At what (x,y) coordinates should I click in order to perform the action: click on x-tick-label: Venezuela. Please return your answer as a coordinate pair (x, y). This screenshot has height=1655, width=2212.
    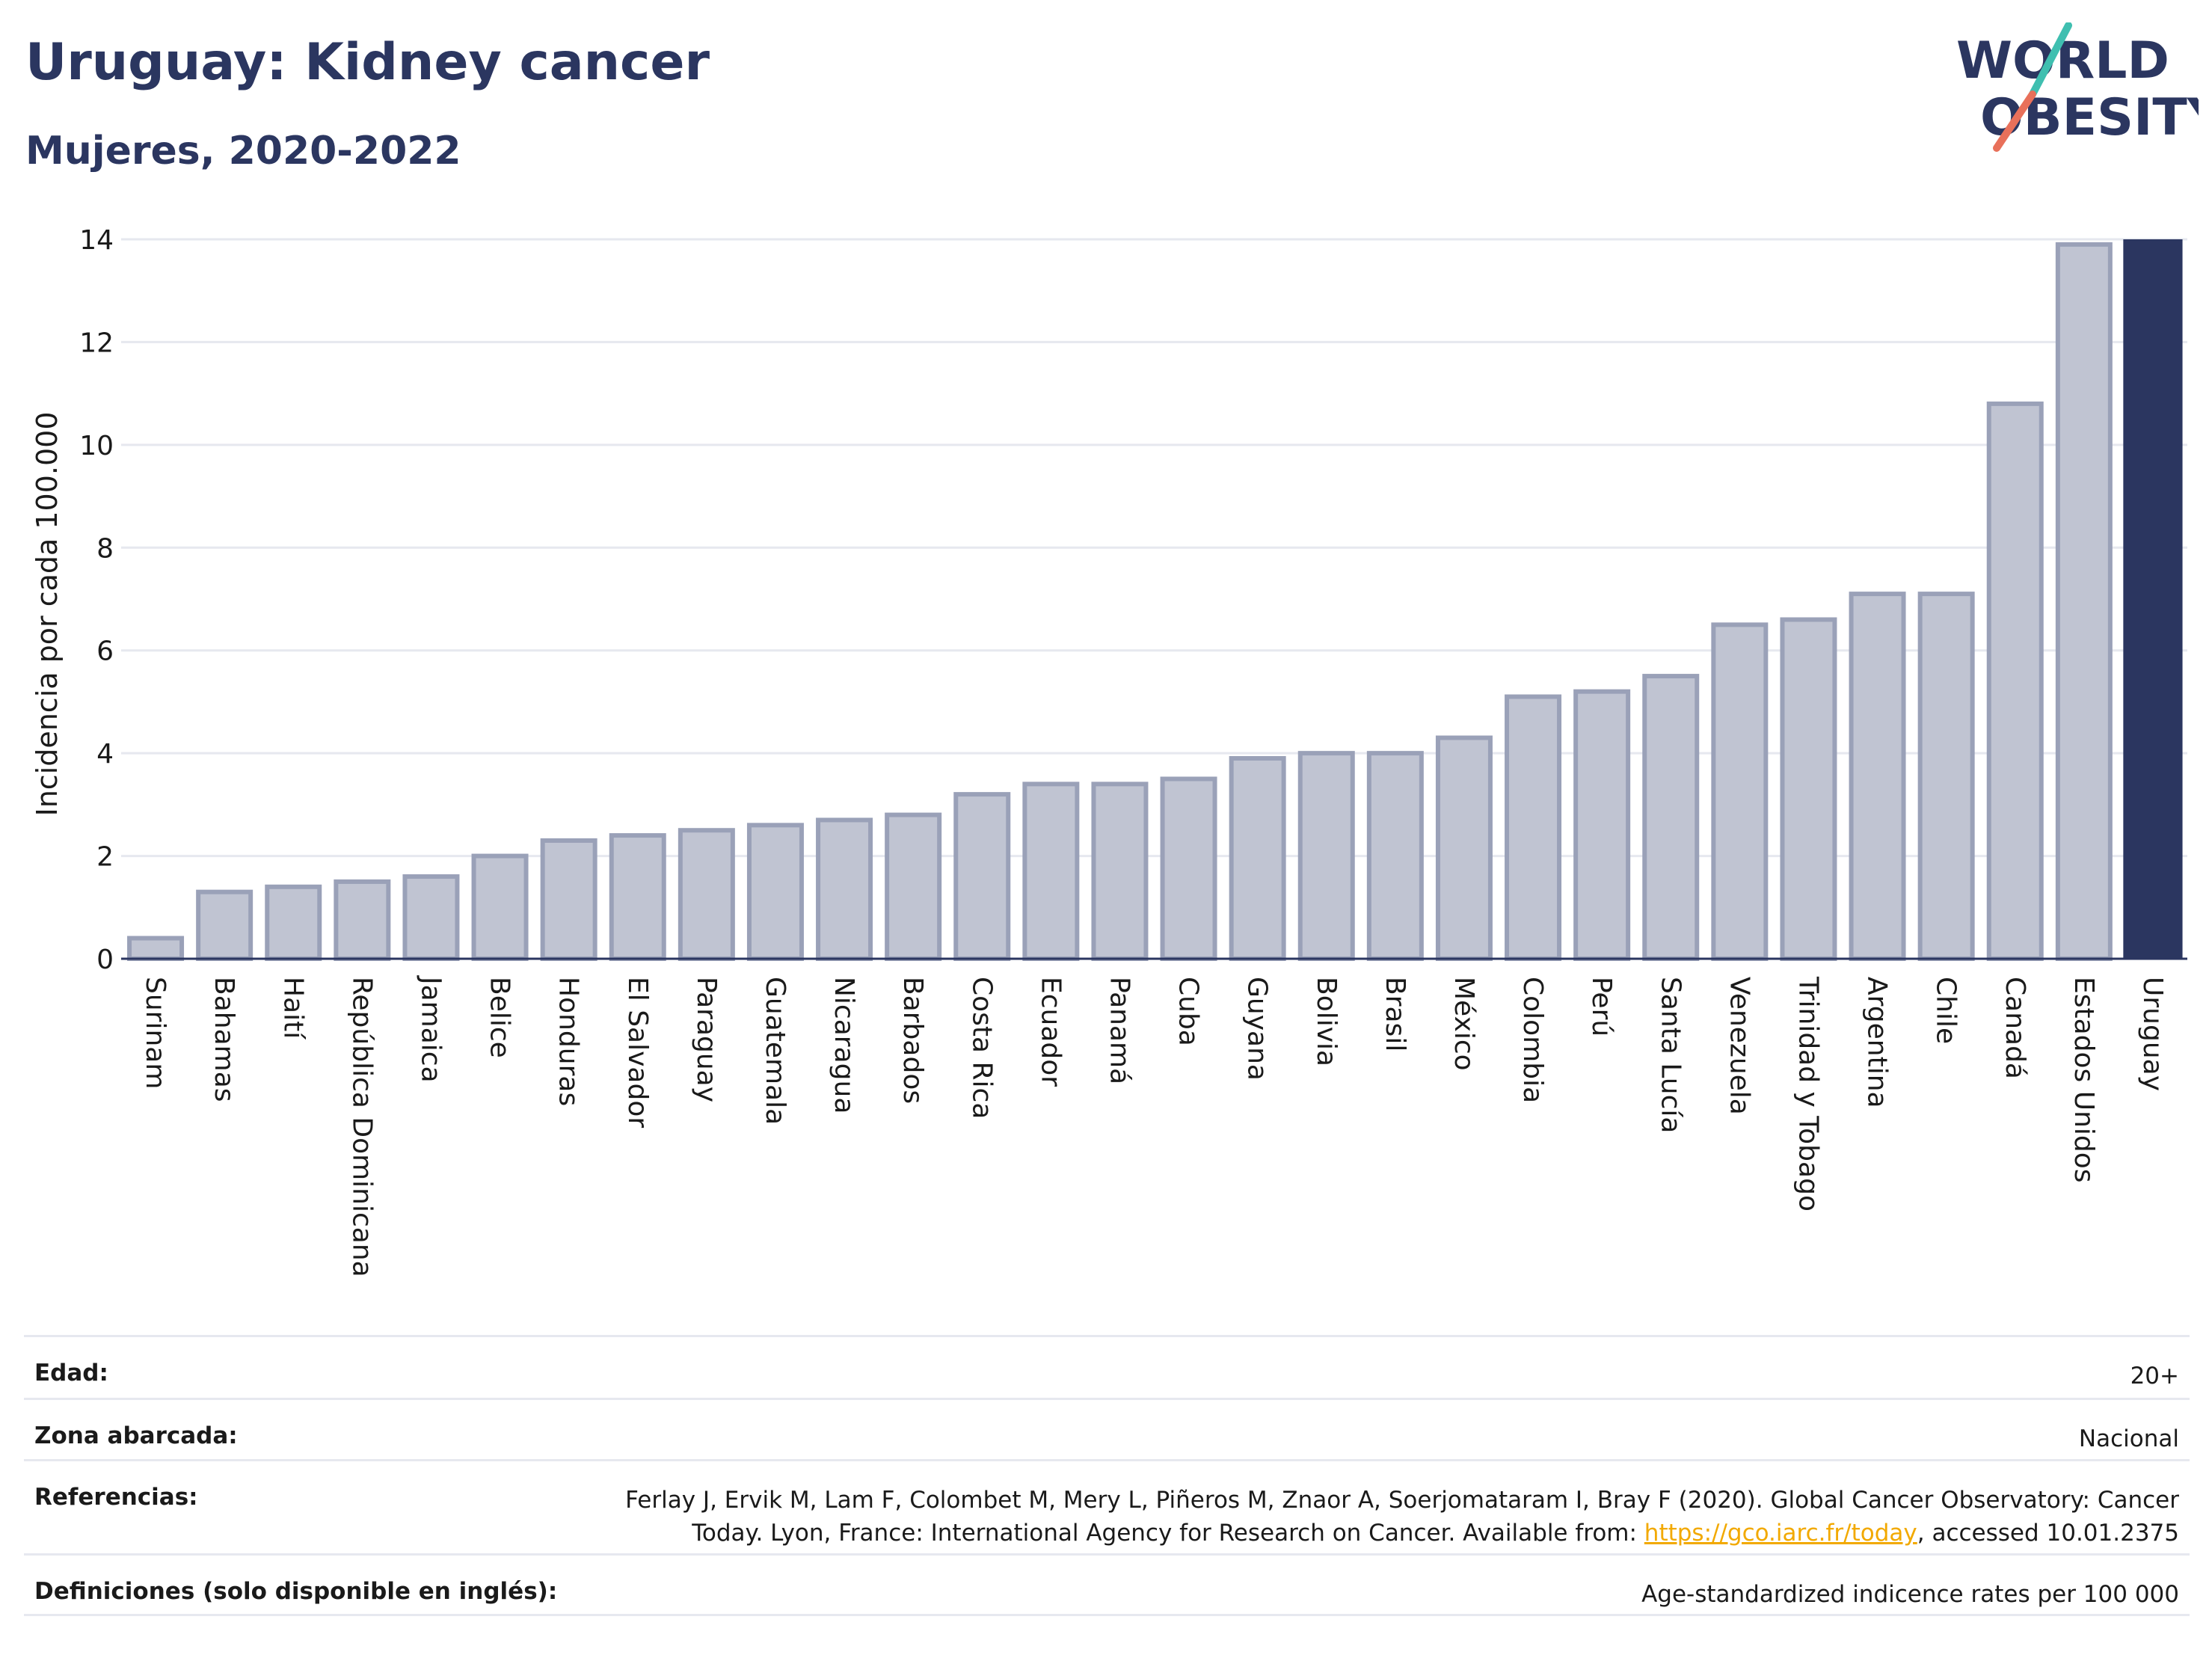
    Looking at the image, I should click on (1739, 1046).